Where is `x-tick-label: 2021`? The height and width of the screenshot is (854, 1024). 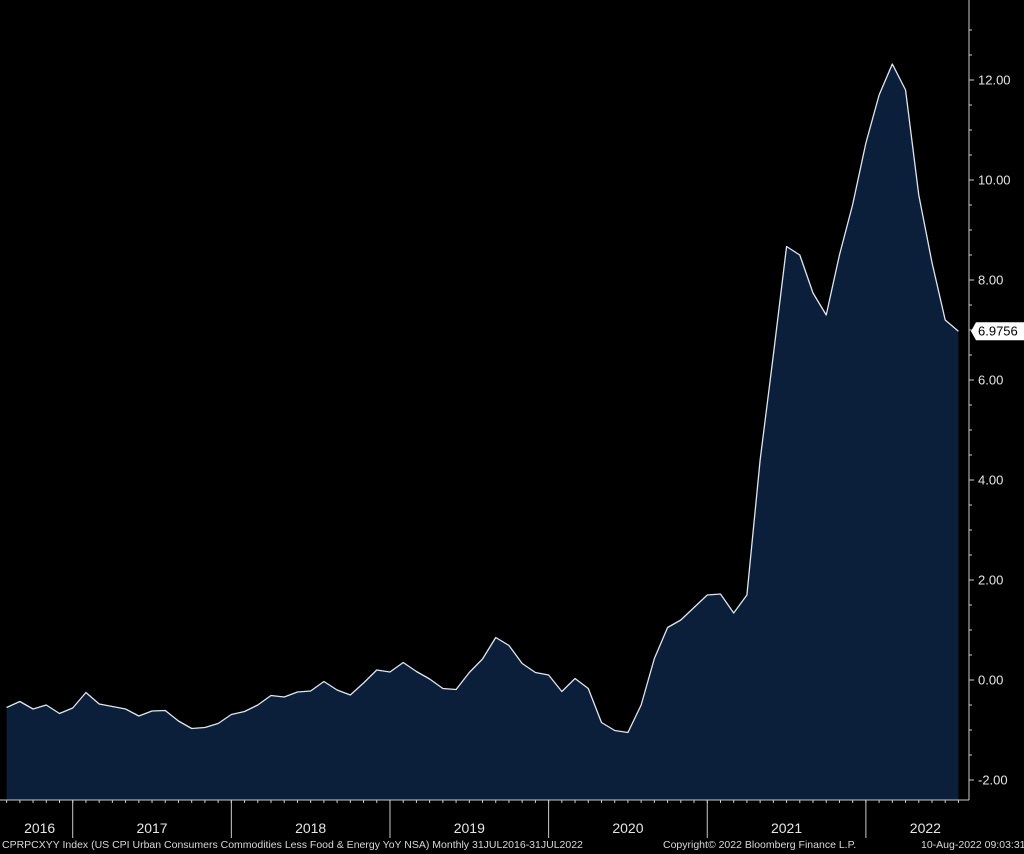
x-tick-label: 2021 is located at coordinates (786, 828).